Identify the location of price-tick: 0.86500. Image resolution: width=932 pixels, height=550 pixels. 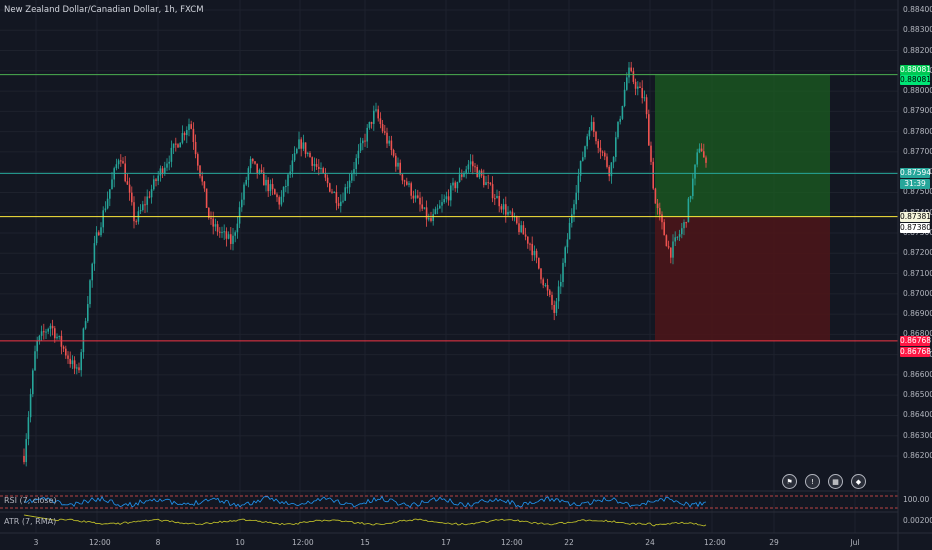
(917, 395).